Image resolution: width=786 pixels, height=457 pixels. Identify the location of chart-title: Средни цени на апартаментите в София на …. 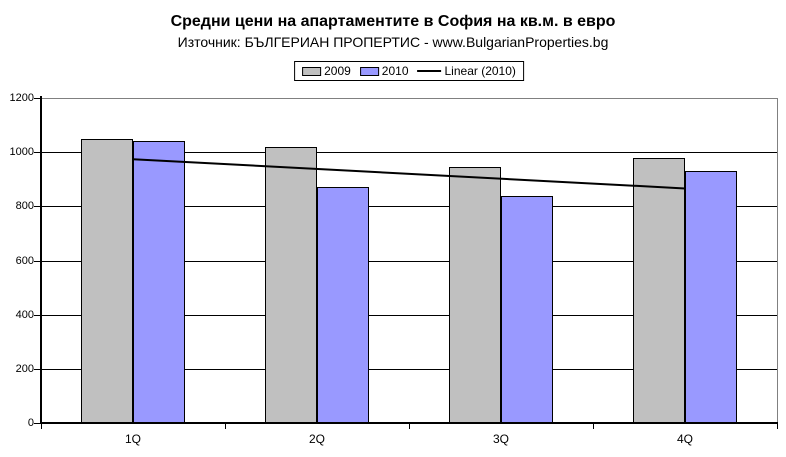
(393, 21).